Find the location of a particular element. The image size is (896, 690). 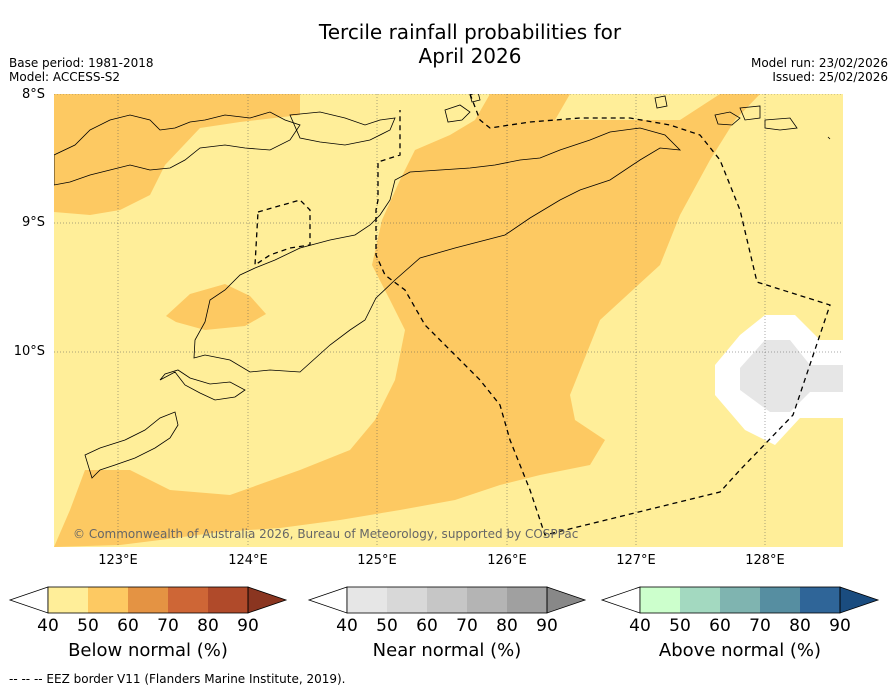

metadata-right: Model run: 23/02/2026 Issued: 25/02/2026 is located at coordinates (819, 70).